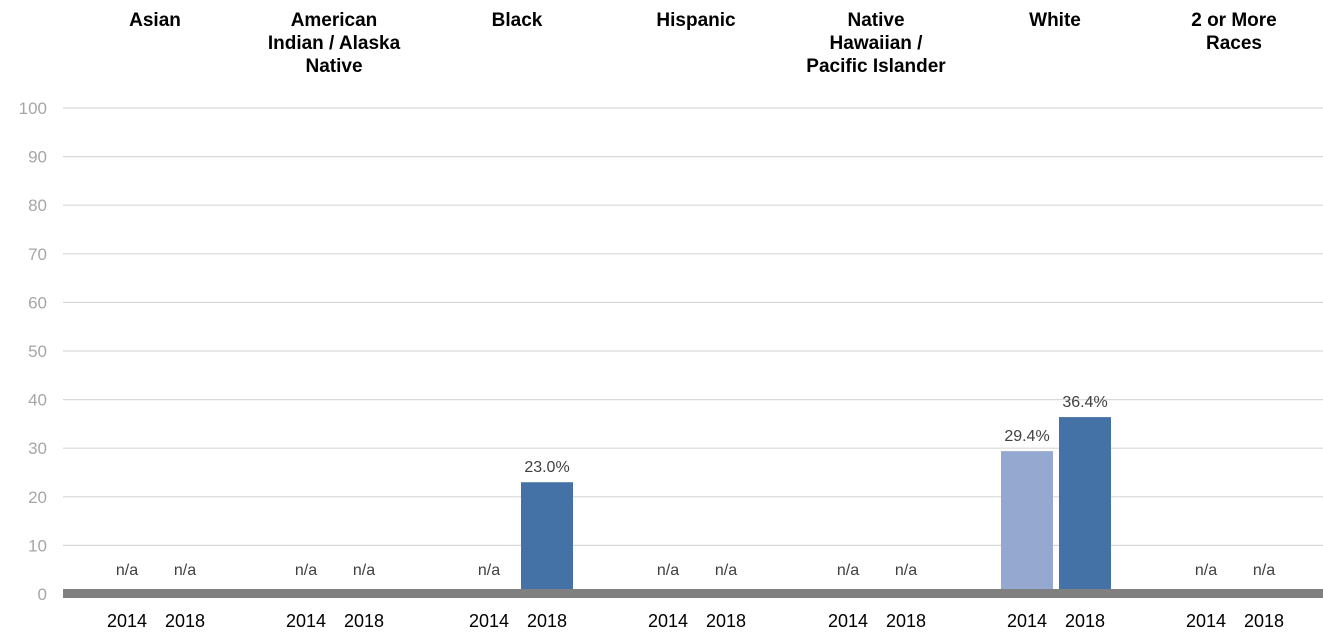 The image size is (1323, 635). I want to click on y-tick-label: 100, so click(33, 108).